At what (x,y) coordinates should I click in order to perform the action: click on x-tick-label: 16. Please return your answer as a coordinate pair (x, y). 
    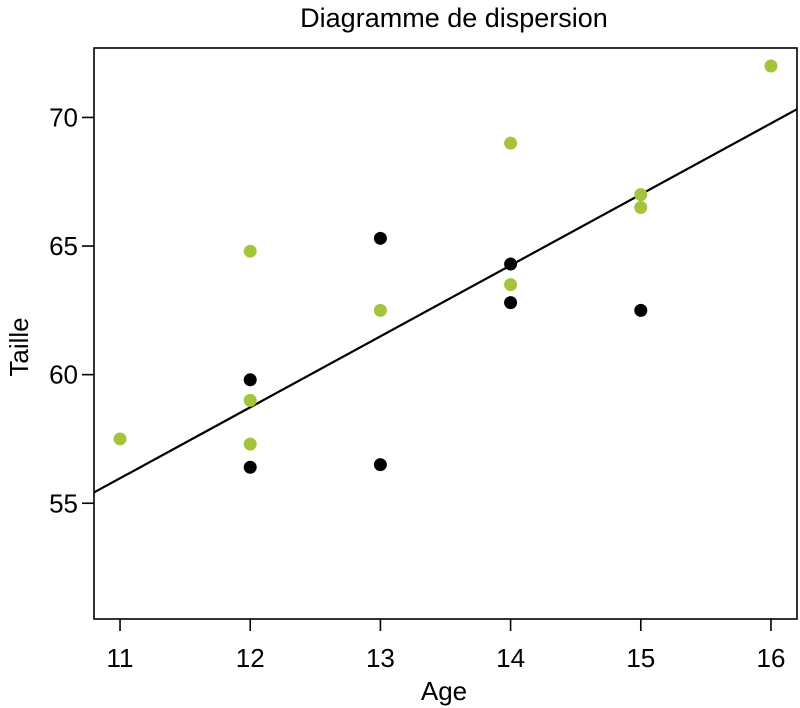
    Looking at the image, I should click on (771, 658).